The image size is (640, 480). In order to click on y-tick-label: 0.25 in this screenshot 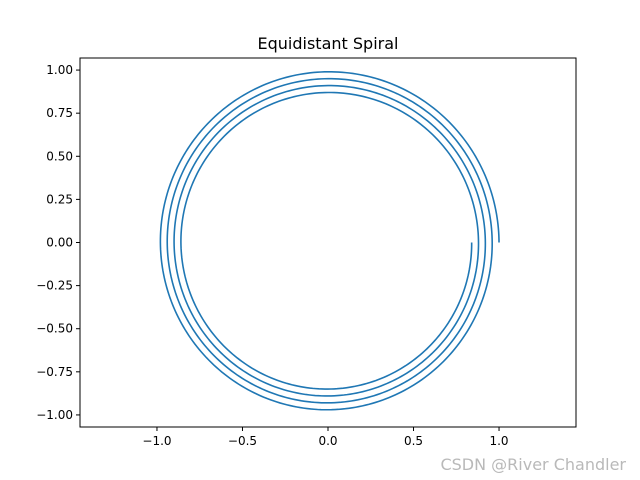, I will do `click(59, 199)`.